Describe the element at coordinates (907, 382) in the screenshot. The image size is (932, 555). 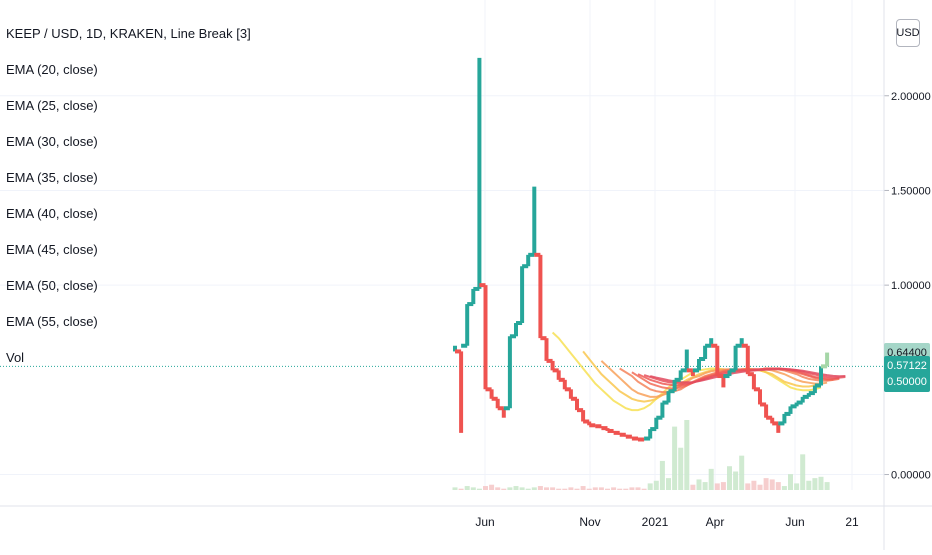
I see `hidden-price-badge: 0.50000` at that location.